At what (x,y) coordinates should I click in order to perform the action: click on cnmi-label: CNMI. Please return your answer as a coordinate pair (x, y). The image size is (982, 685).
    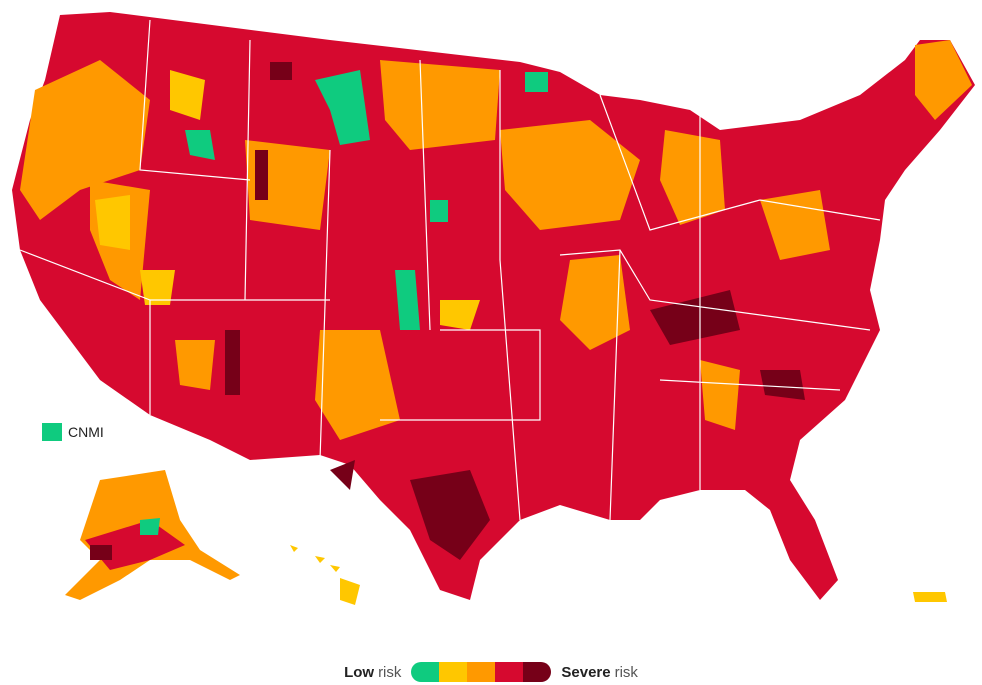
    Looking at the image, I should click on (86, 432).